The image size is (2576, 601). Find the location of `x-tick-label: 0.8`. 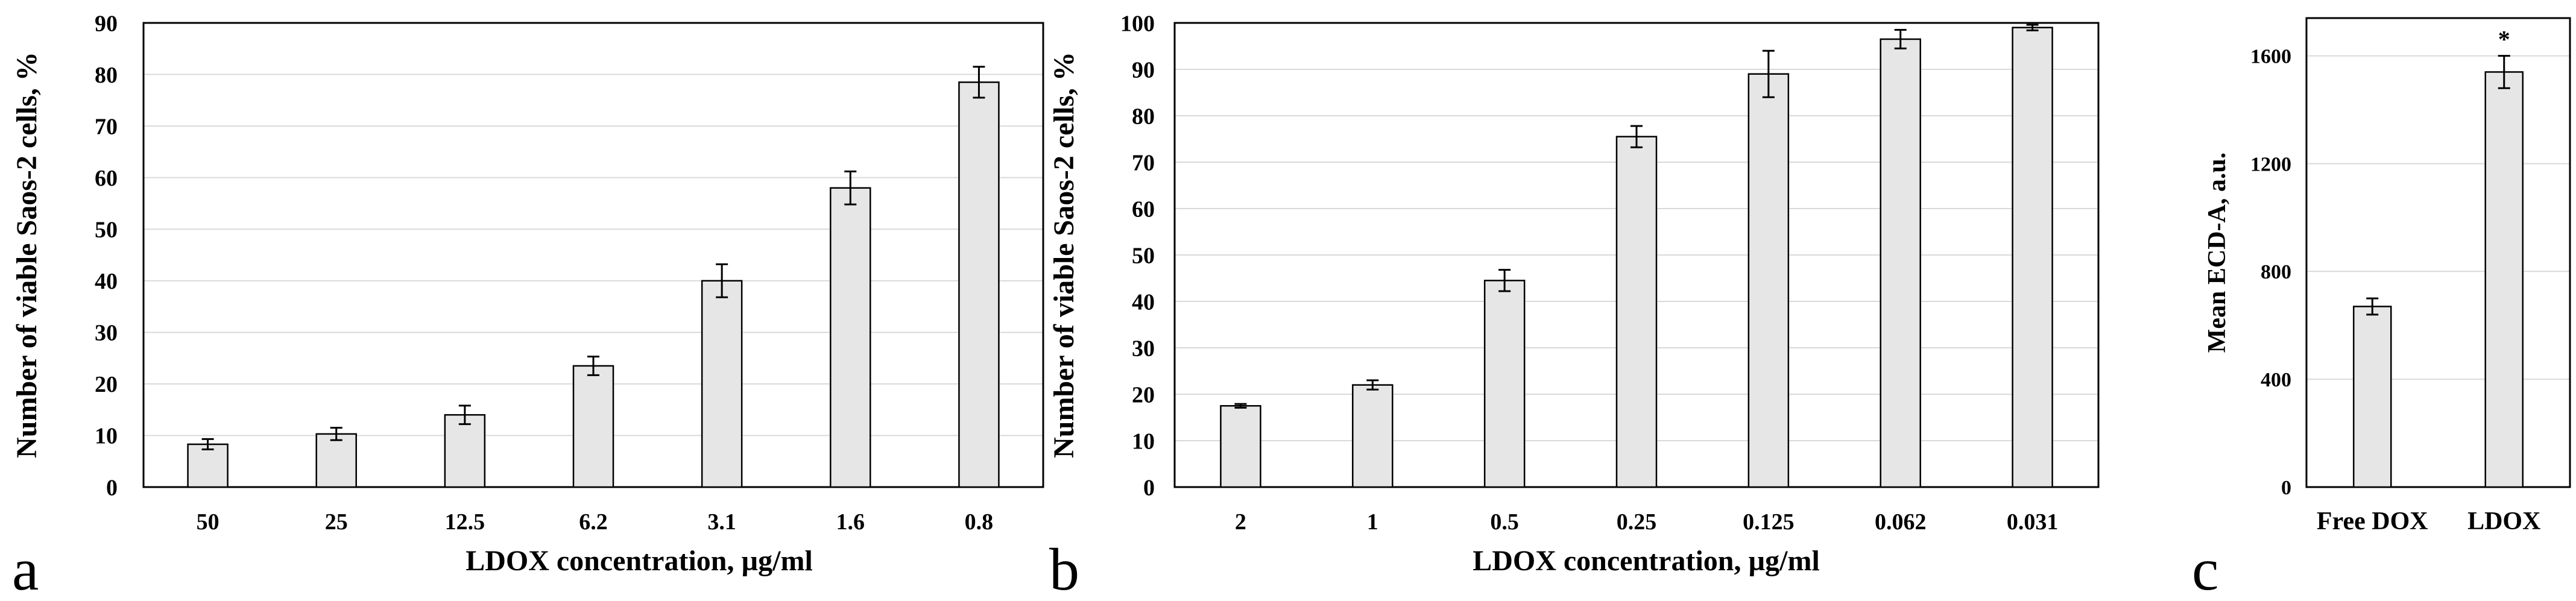

x-tick-label: 0.8 is located at coordinates (979, 522).